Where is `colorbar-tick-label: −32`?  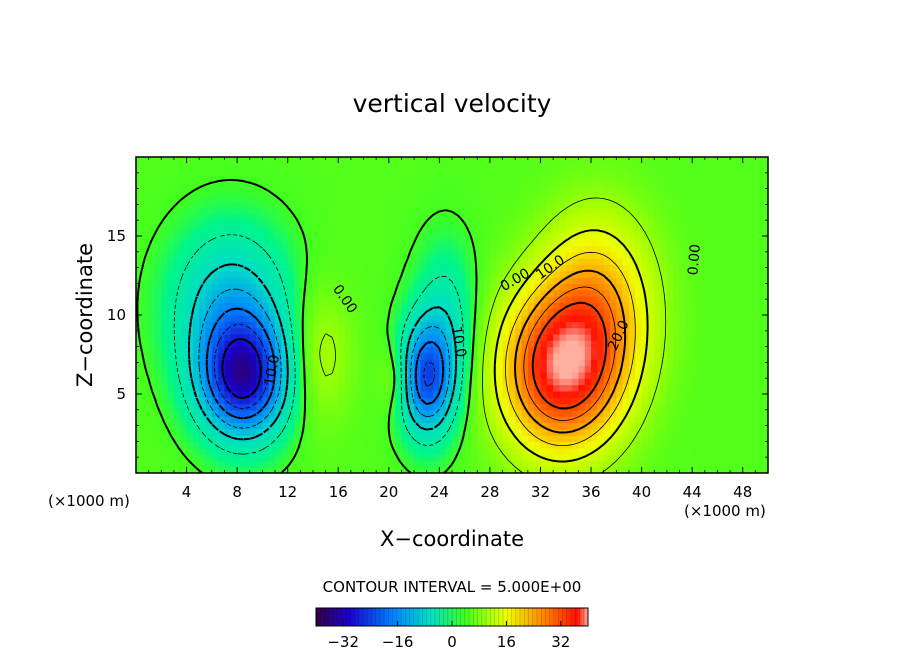
colorbar-tick-label: −32 is located at coordinates (343, 642).